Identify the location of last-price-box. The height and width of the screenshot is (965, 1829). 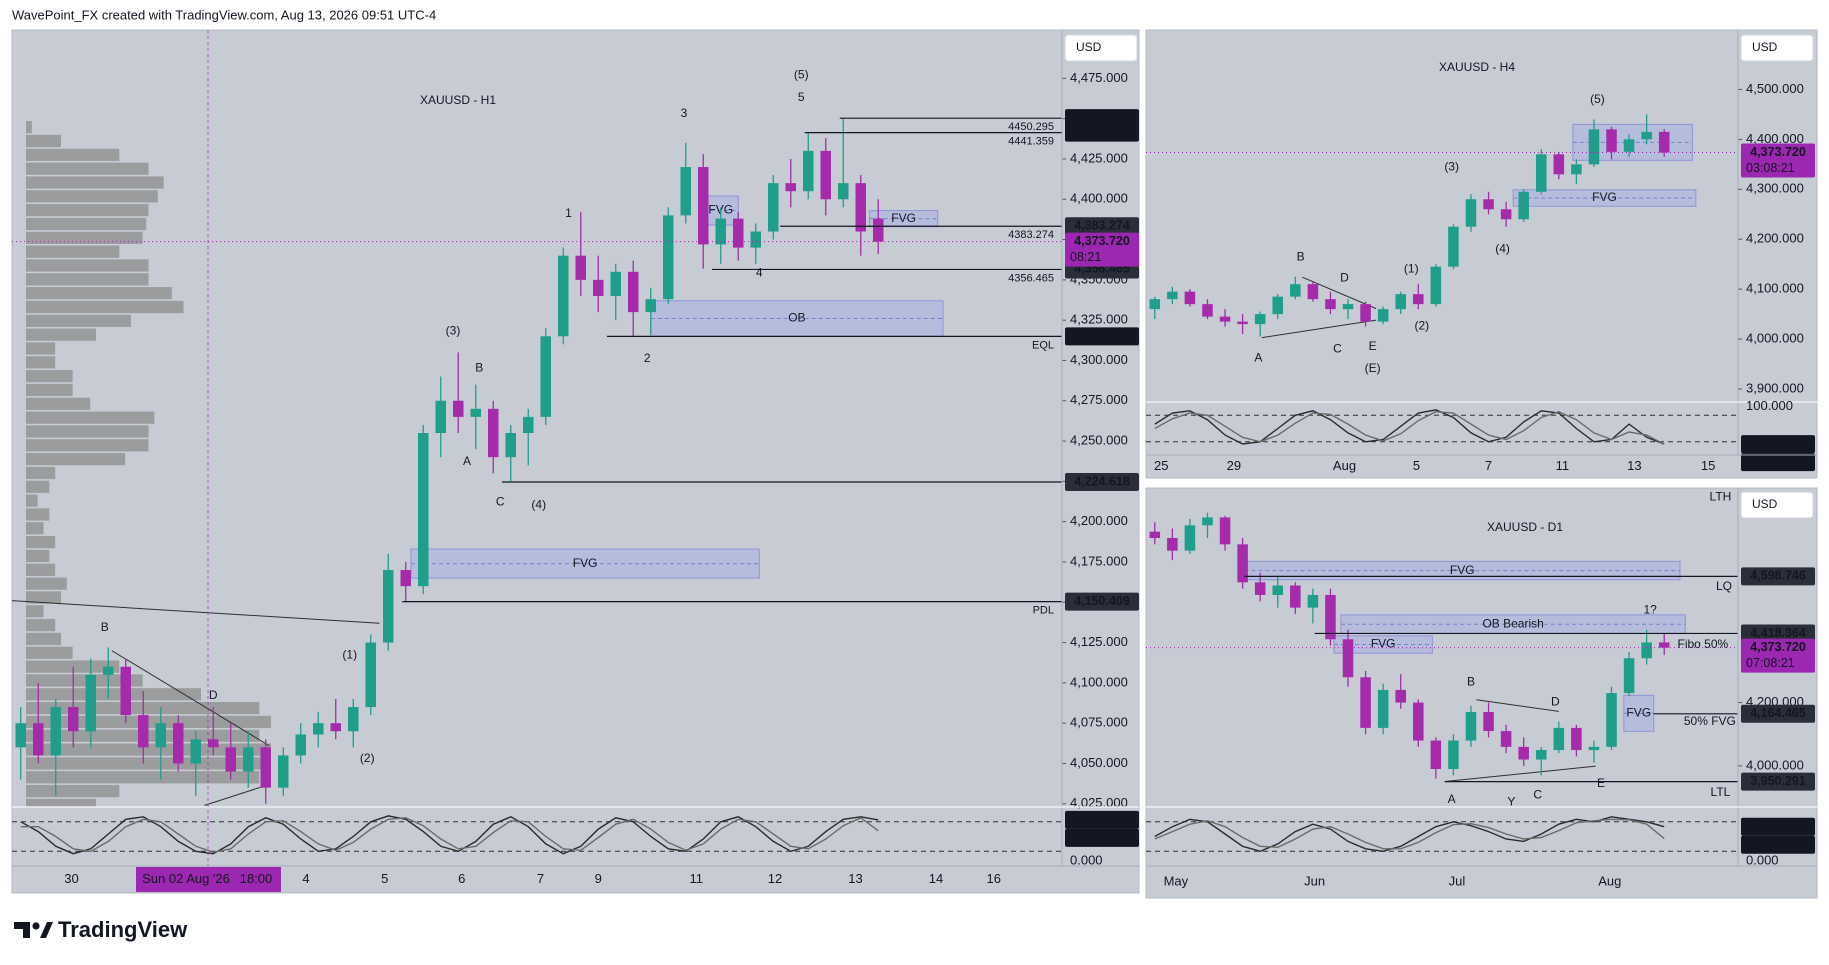
(1102, 249).